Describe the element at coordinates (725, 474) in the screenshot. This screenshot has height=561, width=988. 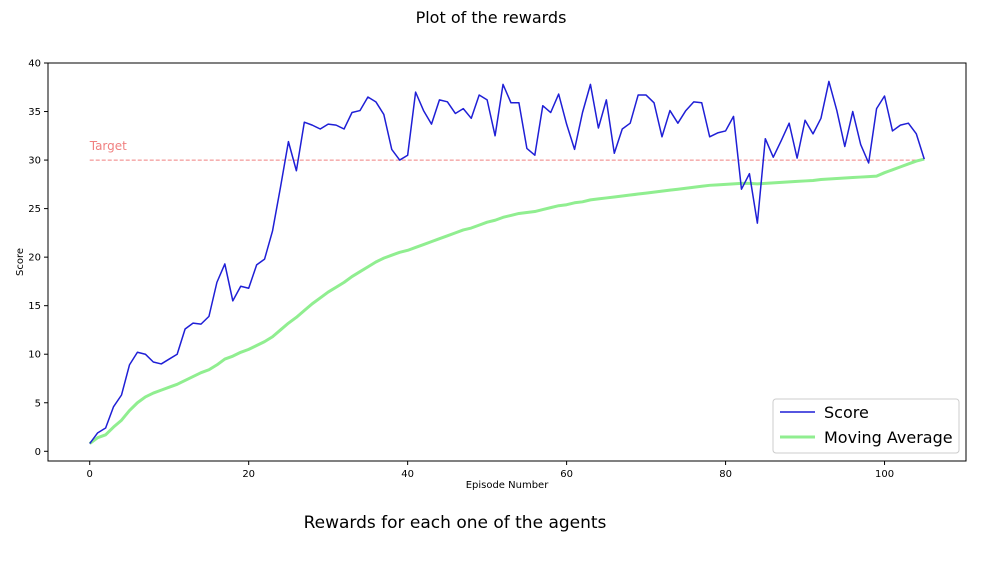
I see `x-tick-label: 80` at that location.